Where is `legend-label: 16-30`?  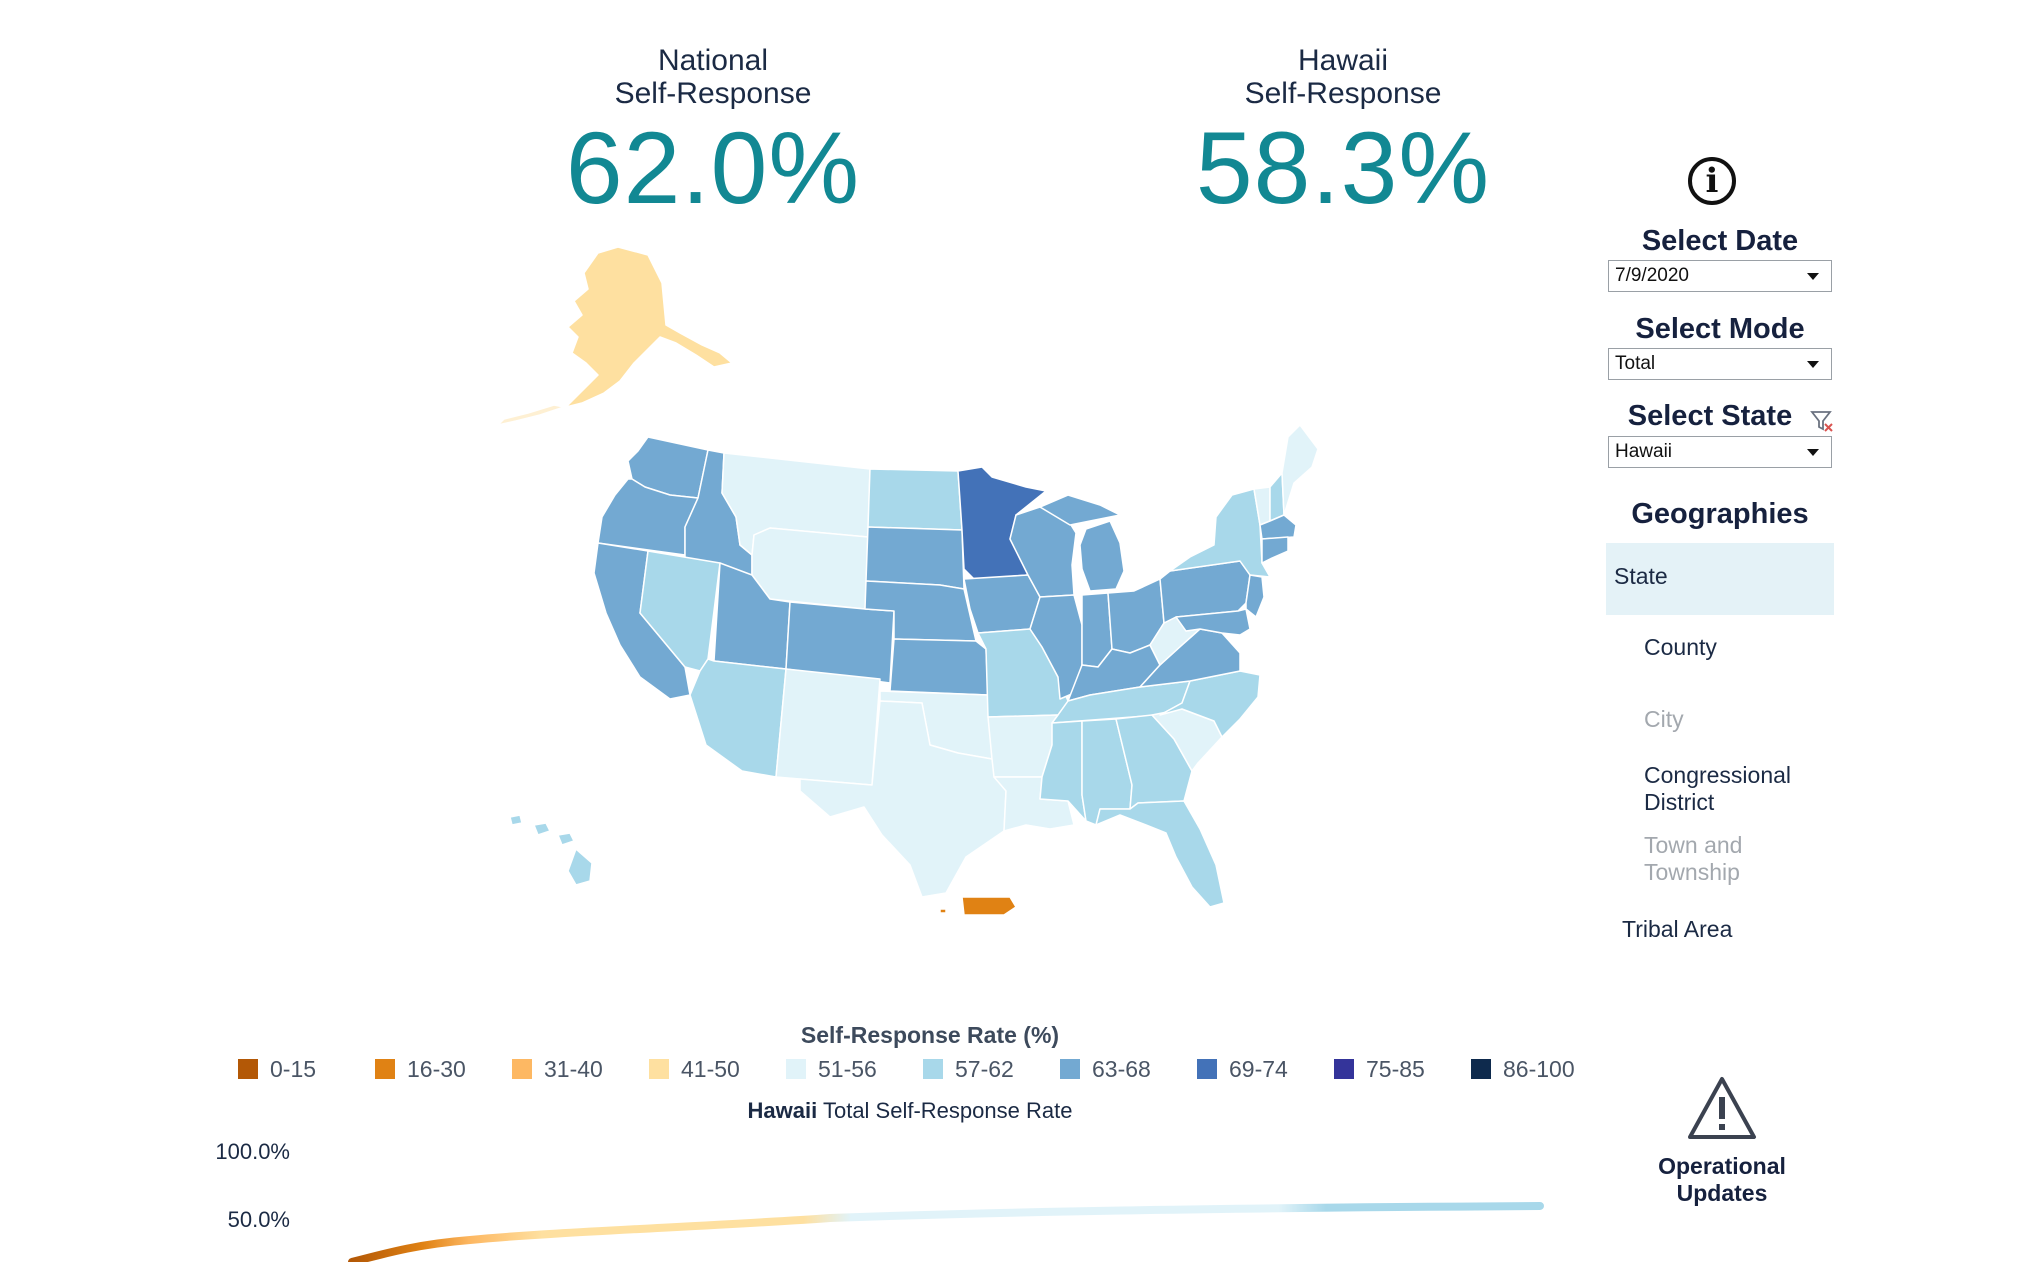
legend-label: 16-30 is located at coordinates (436, 1068).